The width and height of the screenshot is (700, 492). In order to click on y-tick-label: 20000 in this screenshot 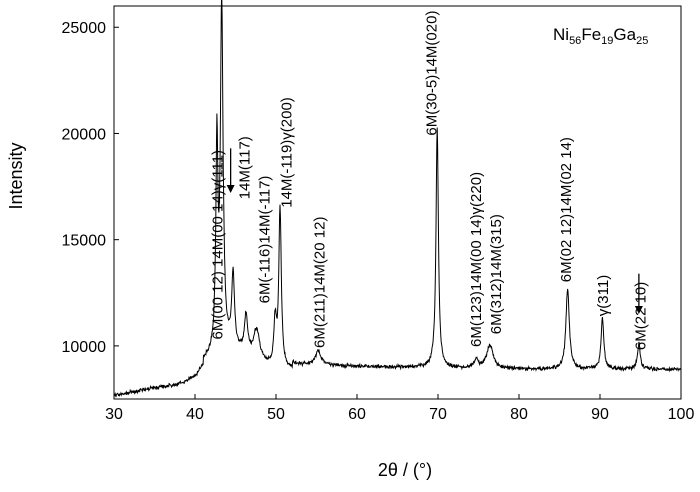, I will do `click(84, 134)`.